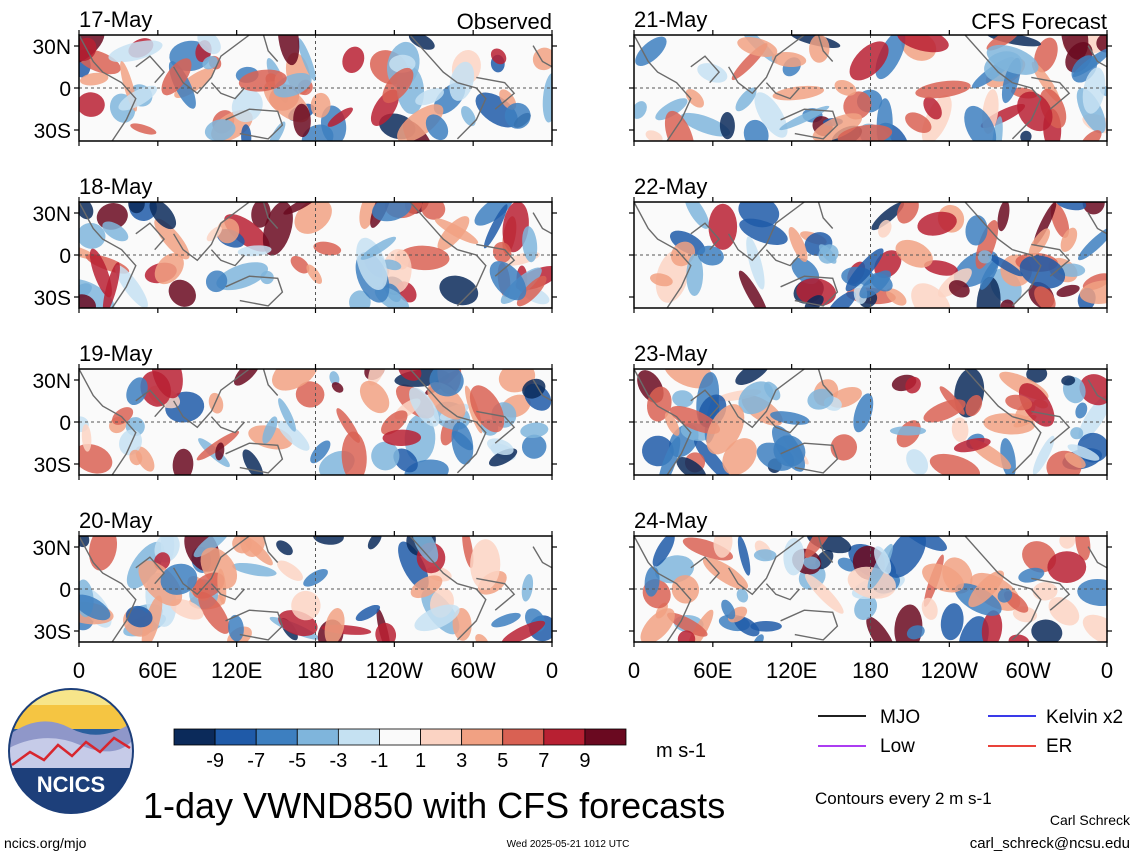 The width and height of the screenshot is (1135, 861). What do you see at coordinates (45, 843) in the screenshot?
I see `footer-url: ncics.org/mjo` at bounding box center [45, 843].